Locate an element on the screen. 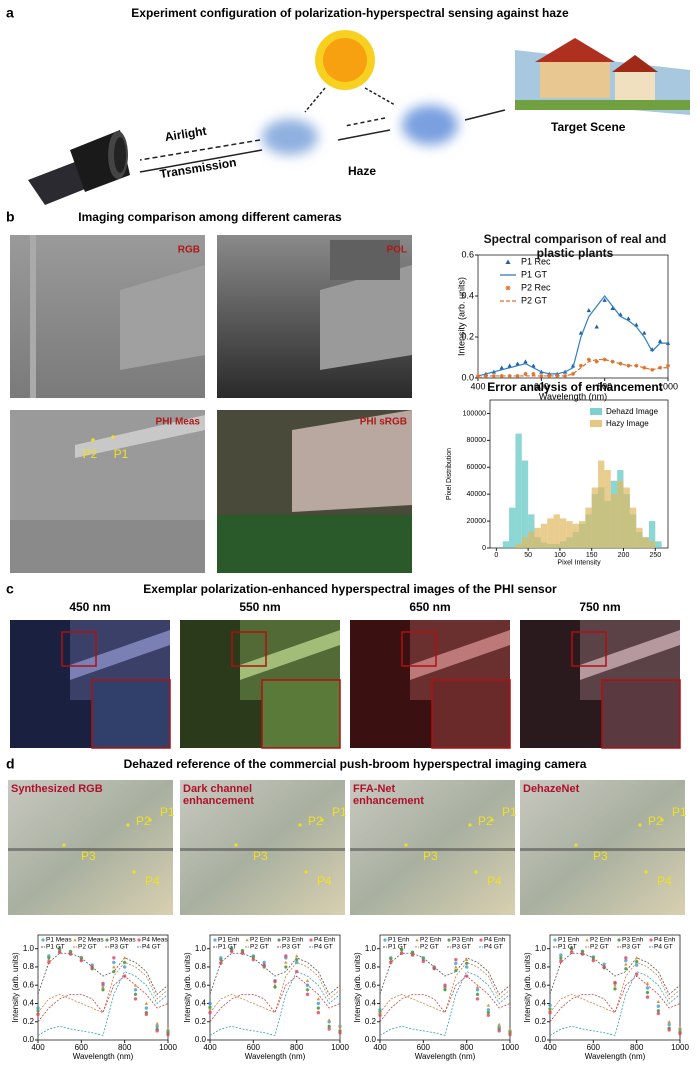 Image resolution: width=700 pixels, height=1075 pixels. x-tick-label: 100 is located at coordinates (560, 555).